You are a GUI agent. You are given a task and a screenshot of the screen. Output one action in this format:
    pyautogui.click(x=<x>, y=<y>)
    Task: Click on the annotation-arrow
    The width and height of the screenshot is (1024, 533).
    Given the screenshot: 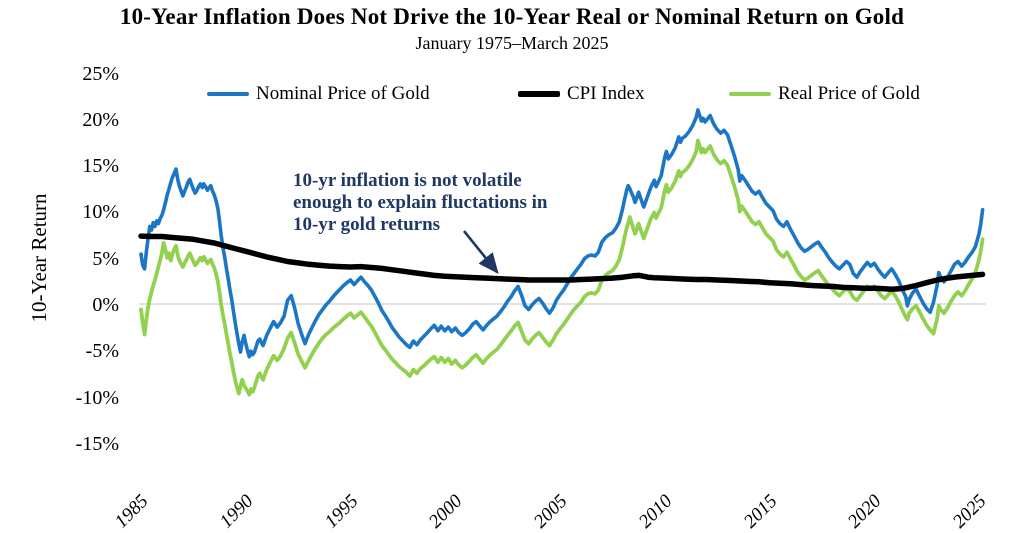 What is the action you would take?
    pyautogui.click(x=480, y=252)
    